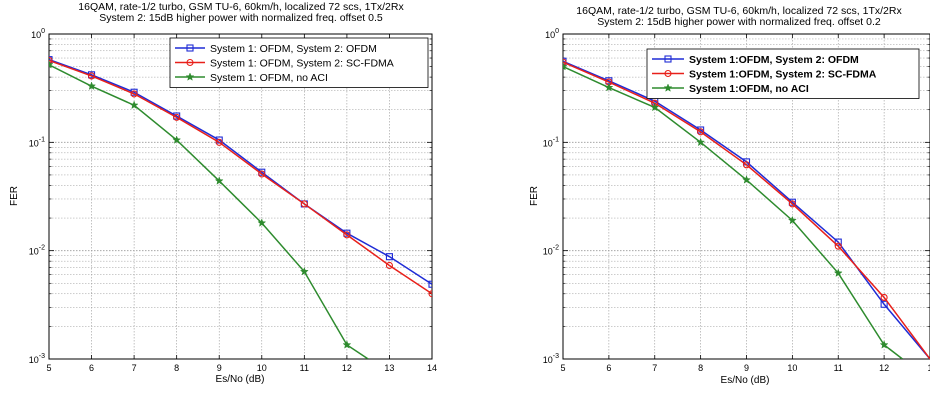 This screenshot has width=930, height=400. I want to click on legend-item: System 1: OFDM, System 2: OFDM, so click(276, 49).